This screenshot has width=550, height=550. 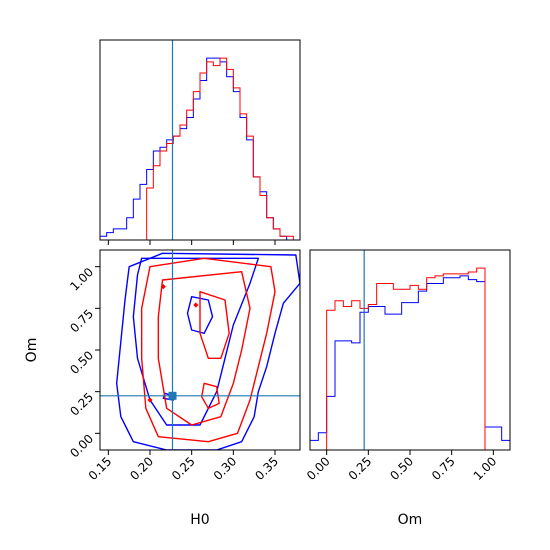 What do you see at coordinates (360, 468) in the screenshot?
I see `hist-Om-xtick-label: 0.25` at bounding box center [360, 468].